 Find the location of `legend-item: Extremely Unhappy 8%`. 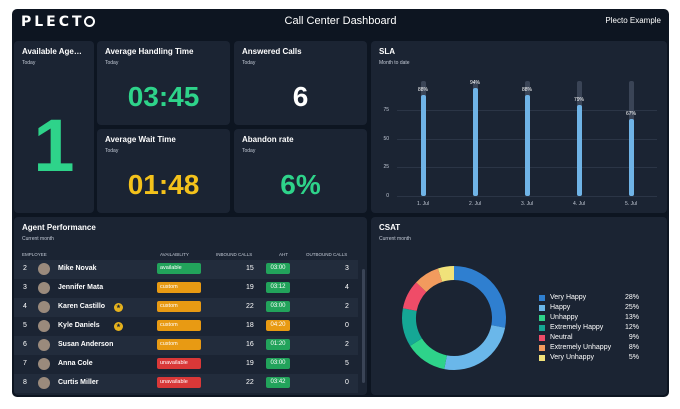

legend-item: Extremely Unhappy 8% is located at coordinates (589, 348).